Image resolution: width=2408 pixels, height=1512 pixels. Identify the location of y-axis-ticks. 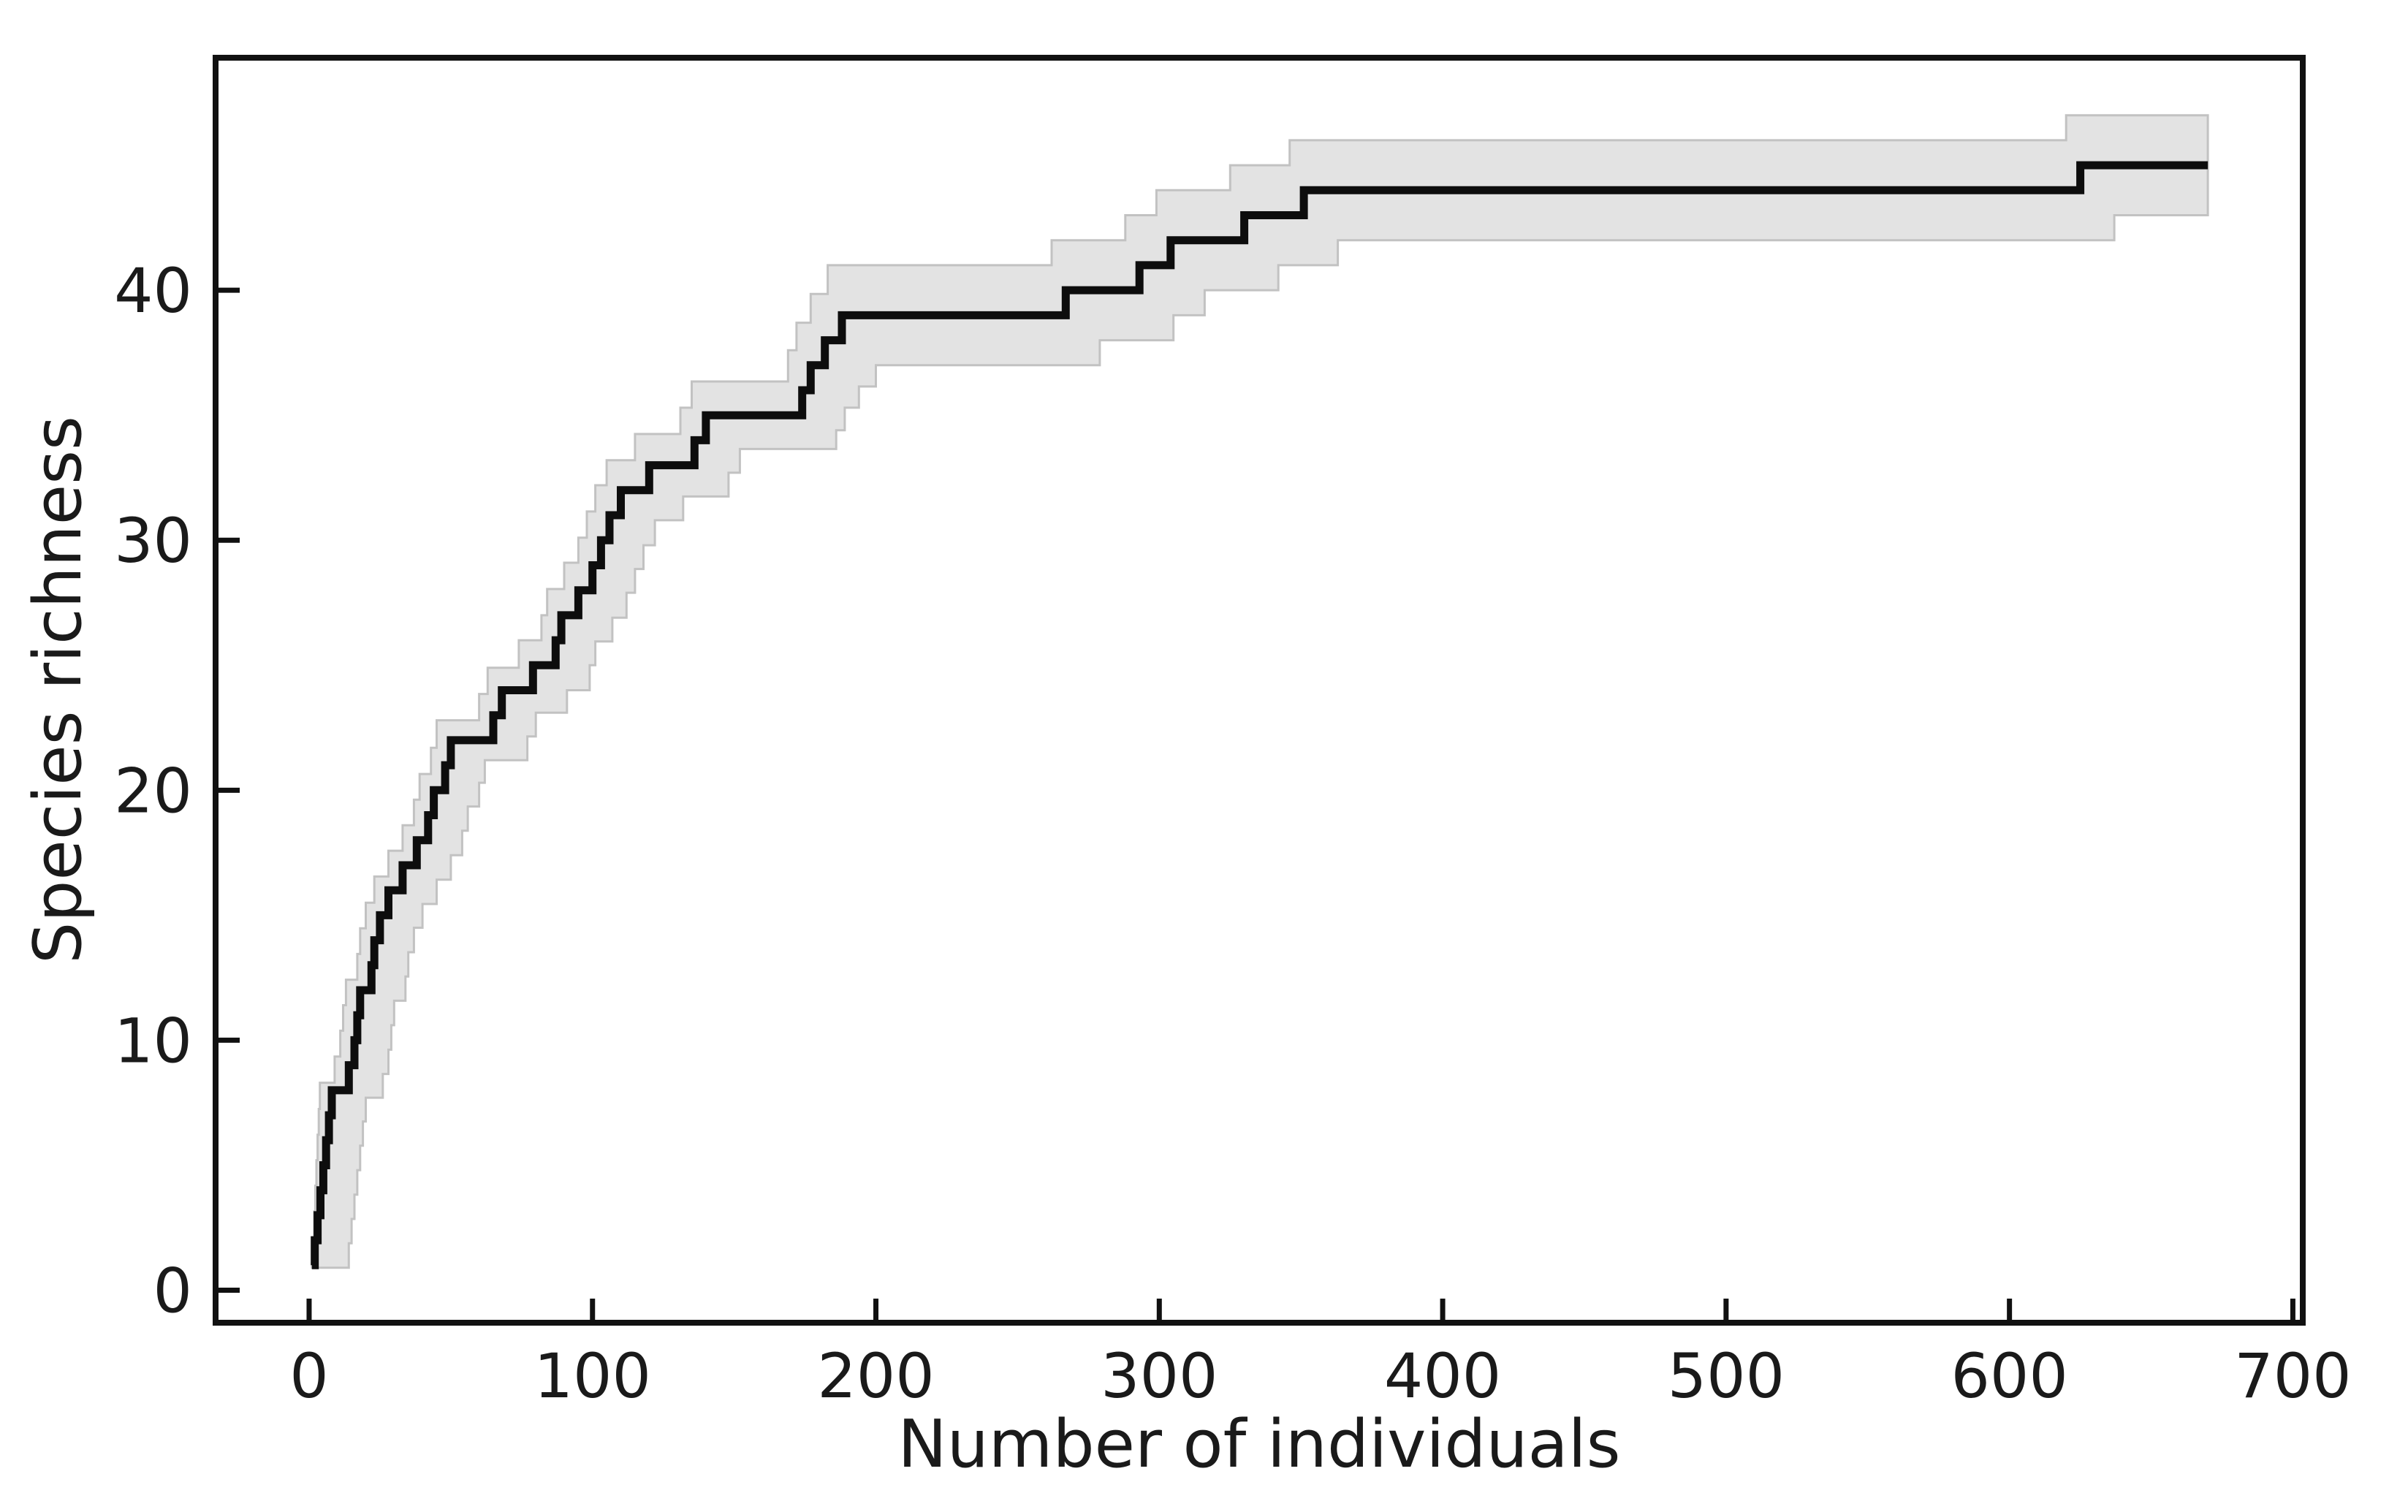
(228, 790).